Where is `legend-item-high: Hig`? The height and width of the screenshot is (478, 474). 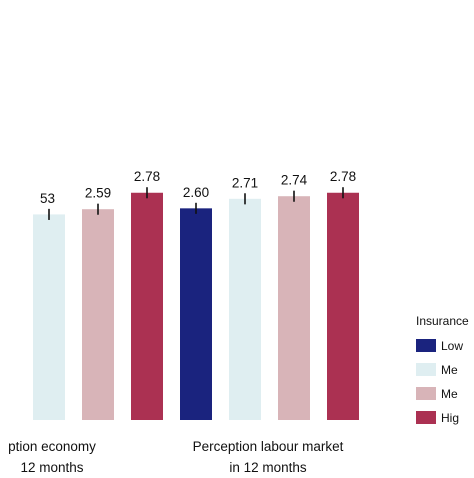 legend-item-high: Hig is located at coordinates (445, 417).